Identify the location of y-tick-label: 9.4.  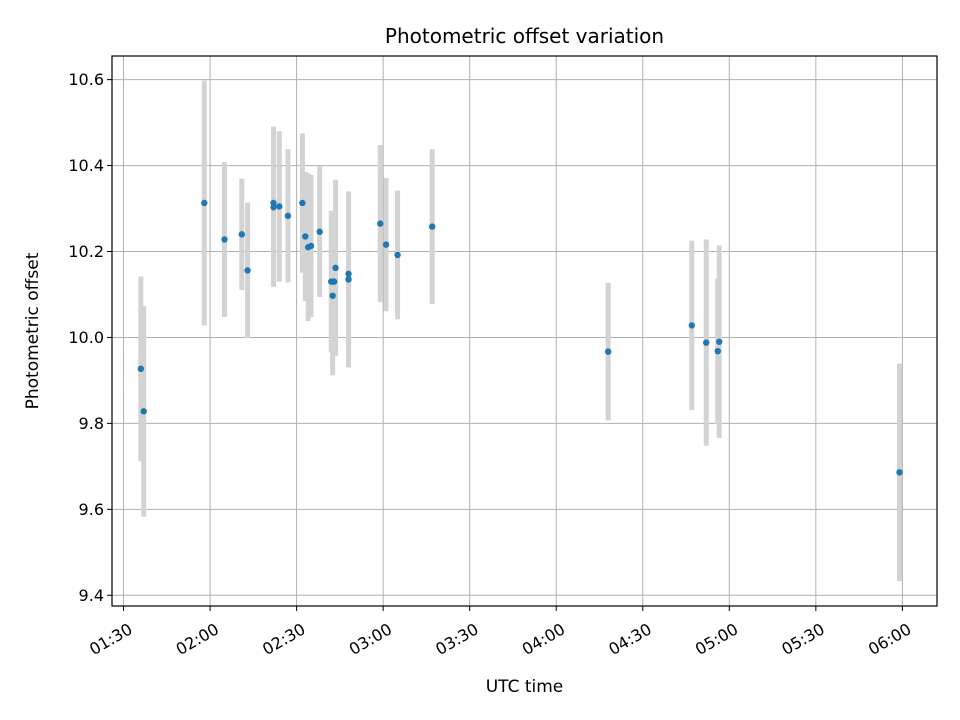
(91, 595).